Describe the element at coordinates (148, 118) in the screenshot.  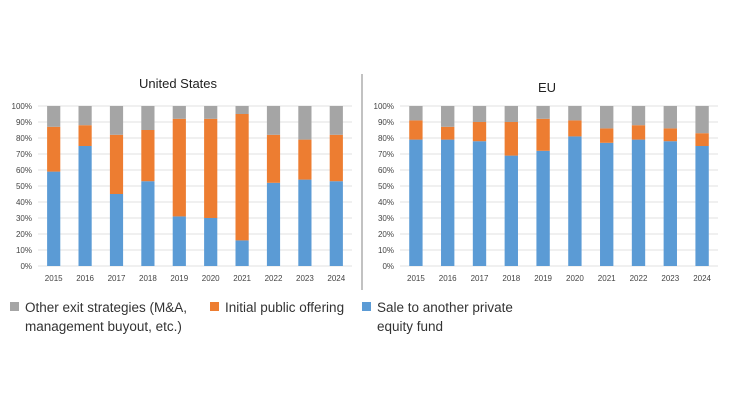
I see `us-bar-other-2018` at that location.